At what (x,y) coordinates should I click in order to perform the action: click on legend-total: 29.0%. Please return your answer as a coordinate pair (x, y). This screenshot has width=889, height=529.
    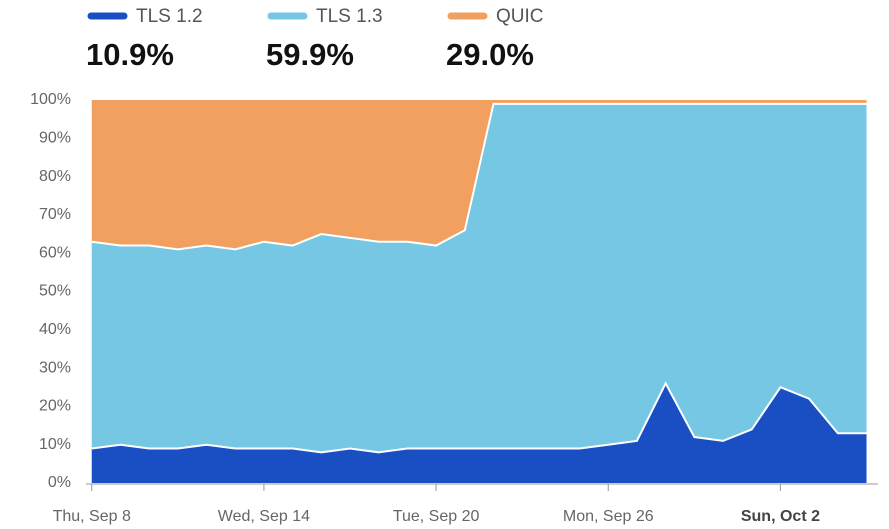
    Looking at the image, I should click on (490, 54).